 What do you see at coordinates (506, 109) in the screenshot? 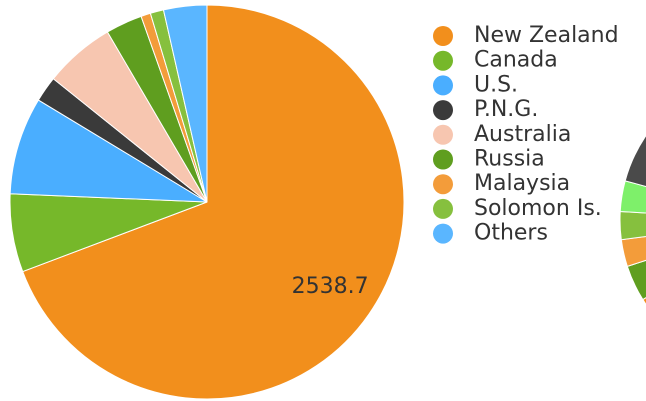
I see `legend-label: P.N.G.` at bounding box center [506, 109].